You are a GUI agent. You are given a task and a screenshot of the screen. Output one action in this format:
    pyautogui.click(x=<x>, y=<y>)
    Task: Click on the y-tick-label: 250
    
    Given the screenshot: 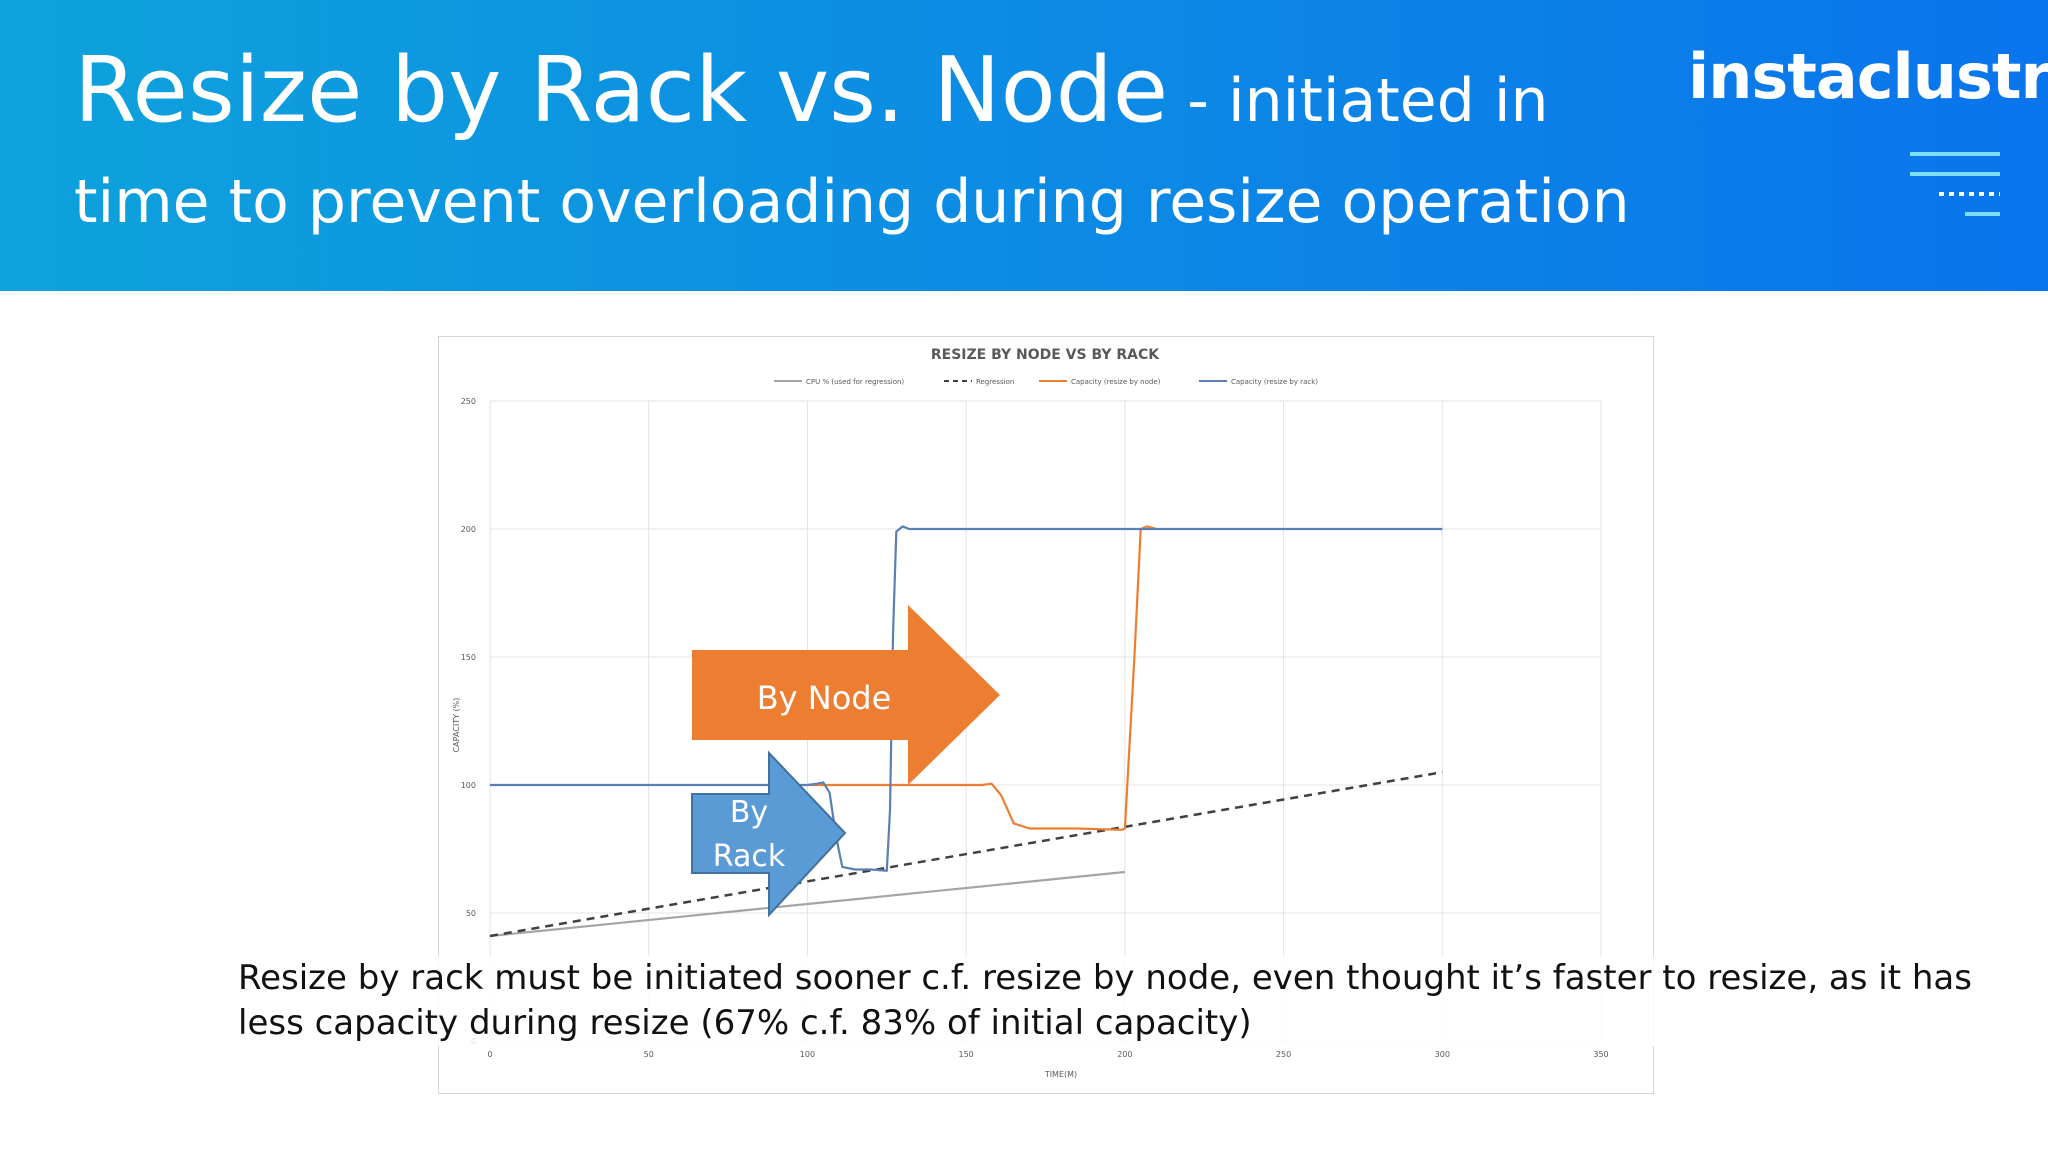 What is the action you would take?
    pyautogui.click(x=468, y=401)
    